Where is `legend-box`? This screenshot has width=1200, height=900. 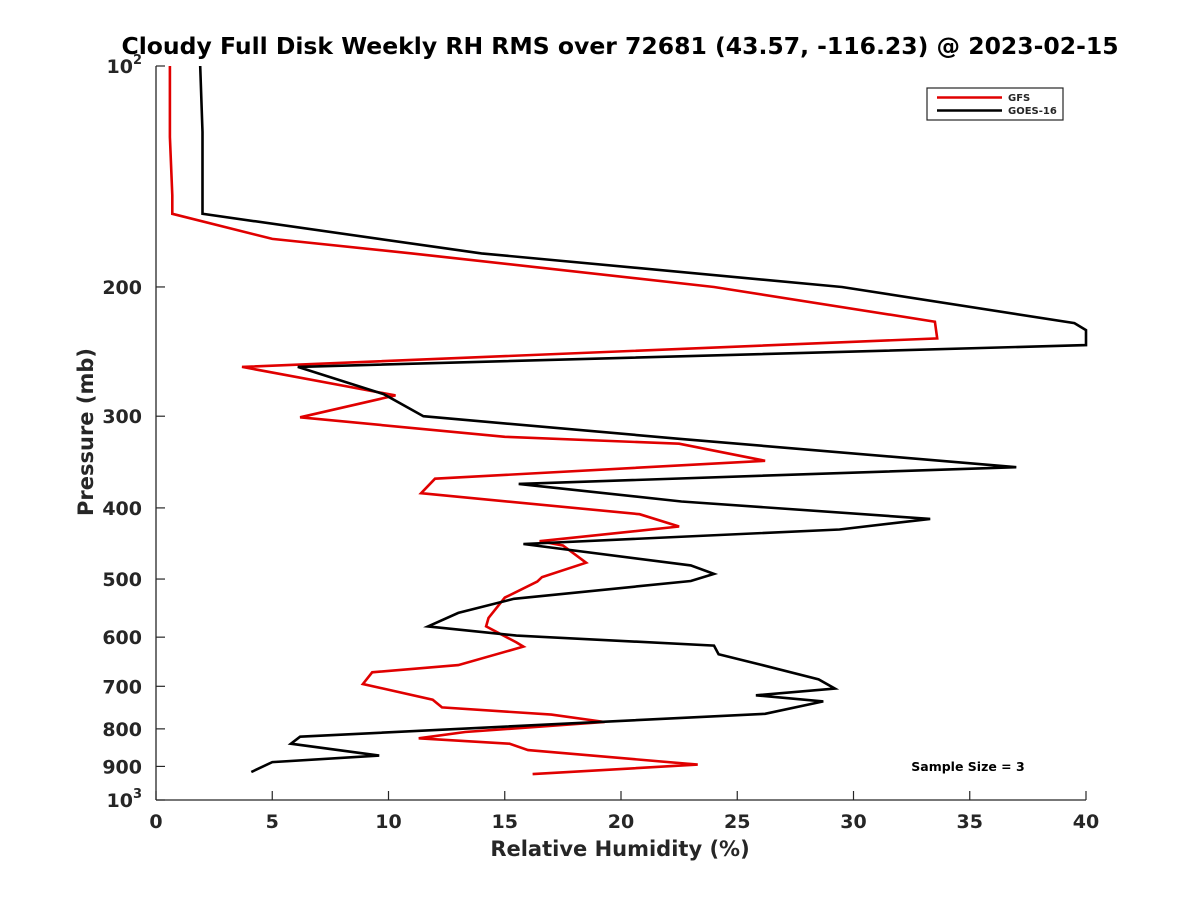 legend-box is located at coordinates (995, 104).